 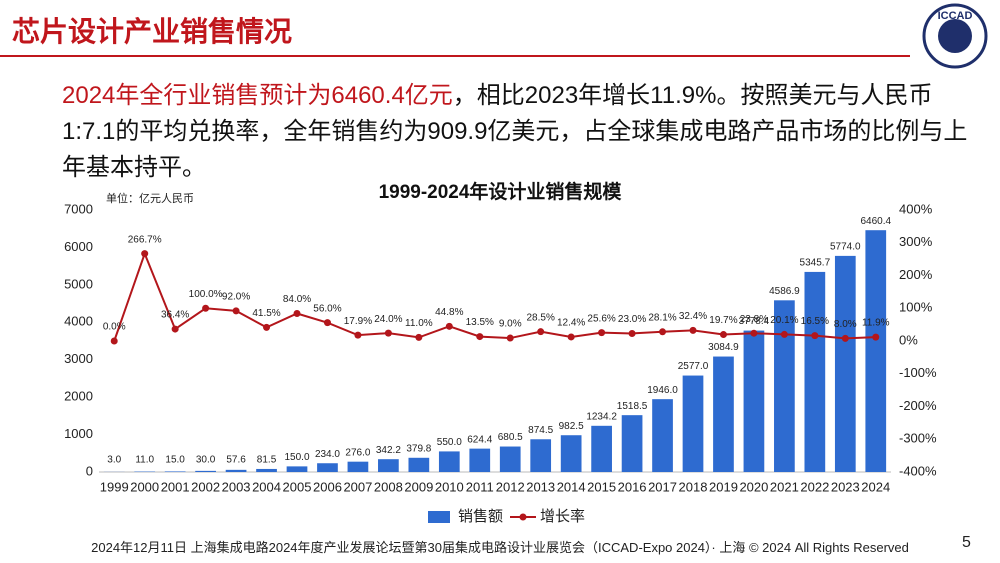 What do you see at coordinates (296, 457) in the screenshot?
I see `bar-value-label: 150.0` at bounding box center [296, 457].